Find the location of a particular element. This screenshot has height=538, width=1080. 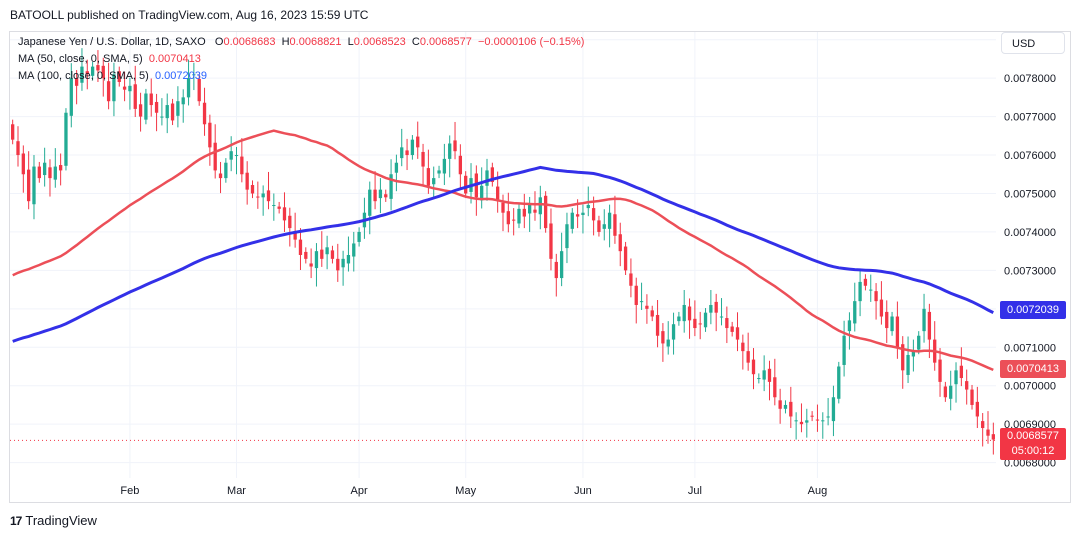

tradingview-brand: 17 TradingView is located at coordinates (53, 520).